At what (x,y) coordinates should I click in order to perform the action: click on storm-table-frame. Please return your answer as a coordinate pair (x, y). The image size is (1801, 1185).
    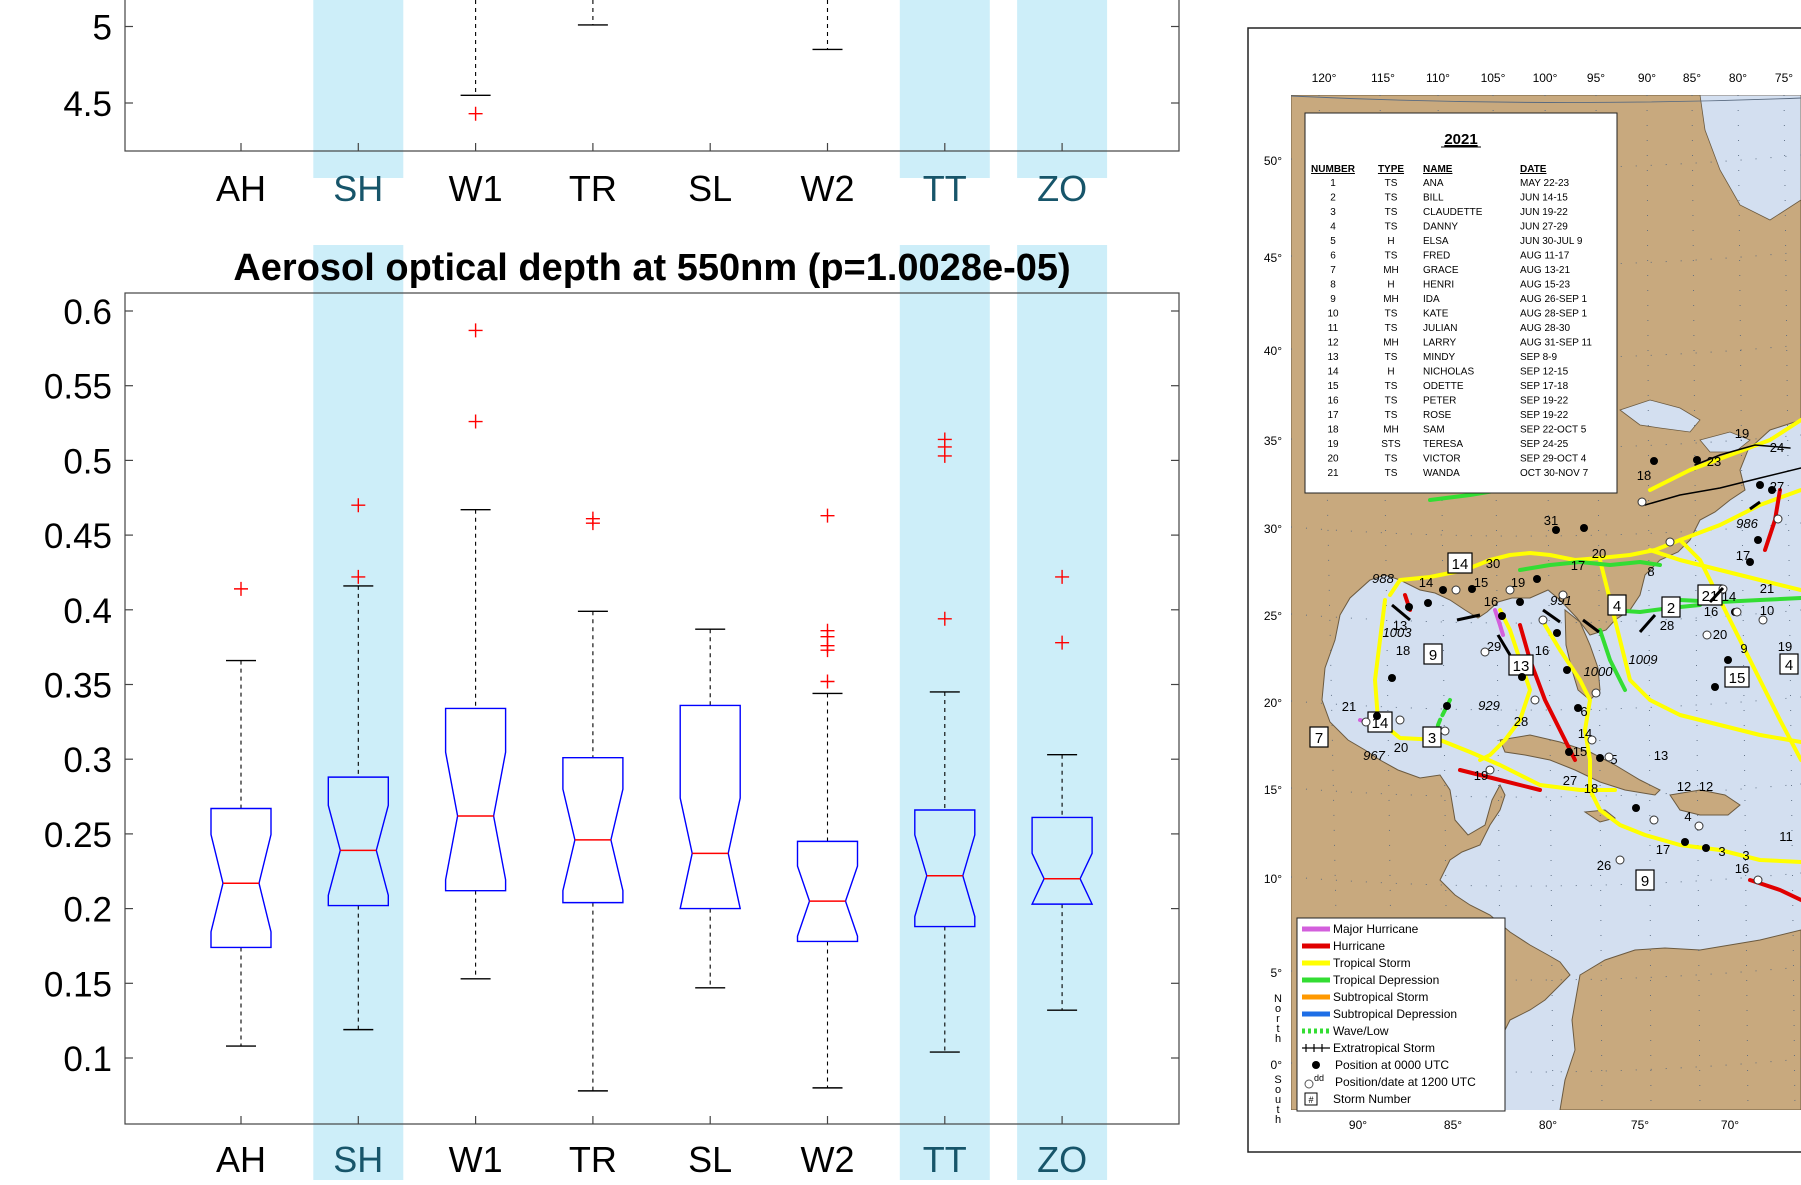
    Looking at the image, I should click on (1461, 303).